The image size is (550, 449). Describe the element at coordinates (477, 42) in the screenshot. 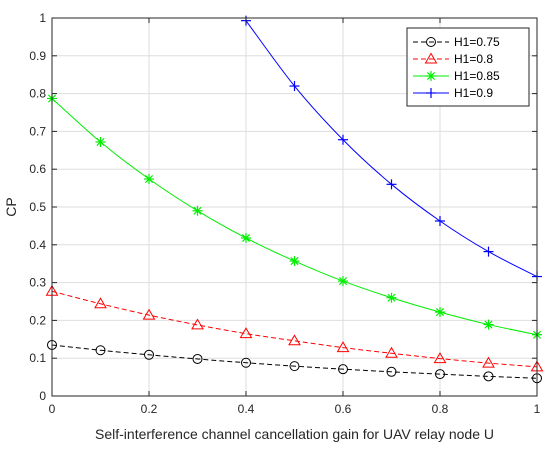

I see `legend-label-1: H1=0.75` at that location.